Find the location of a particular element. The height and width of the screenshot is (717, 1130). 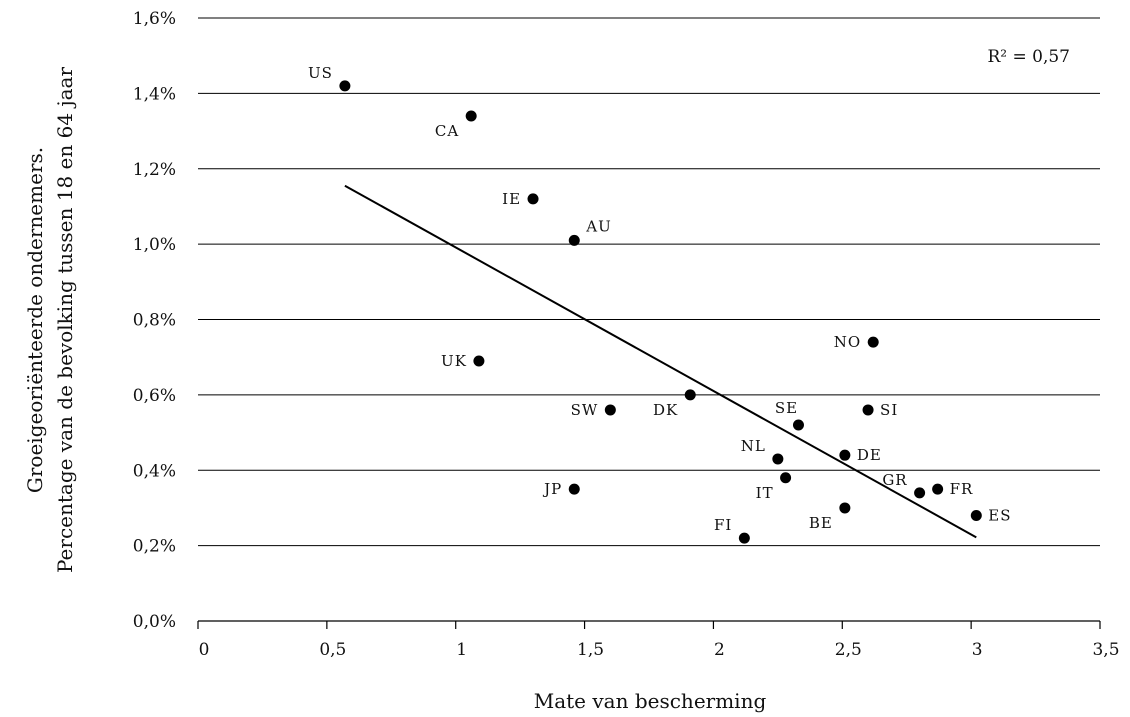

point-label-be: BE is located at coordinates (821, 523).